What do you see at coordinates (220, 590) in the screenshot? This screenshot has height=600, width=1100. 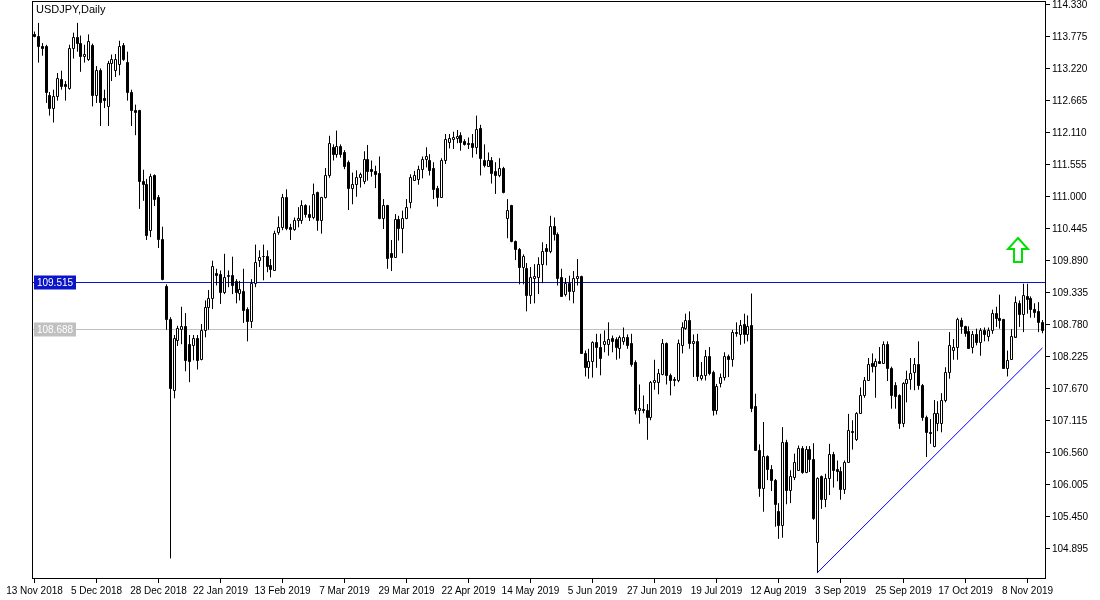 I see `x-tick-label: 22 Jan 2019` at bounding box center [220, 590].